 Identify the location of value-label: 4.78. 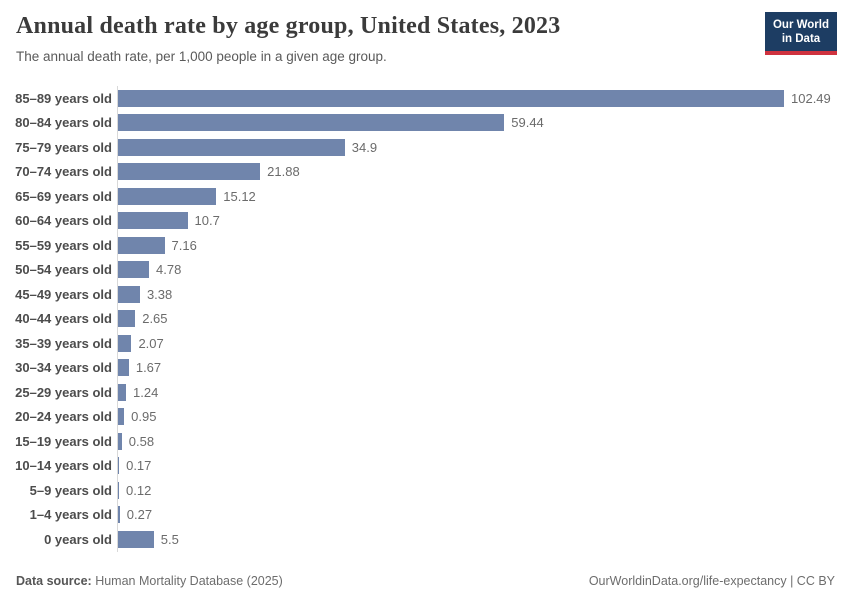
(169, 270).